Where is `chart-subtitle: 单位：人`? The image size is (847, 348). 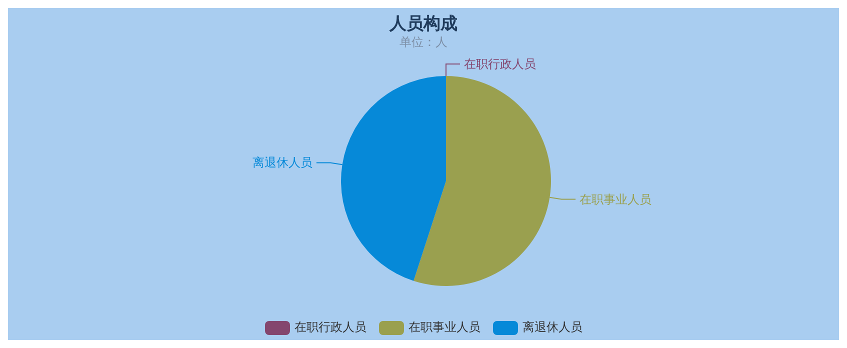
chart-subtitle: 单位：人 is located at coordinates (423, 42).